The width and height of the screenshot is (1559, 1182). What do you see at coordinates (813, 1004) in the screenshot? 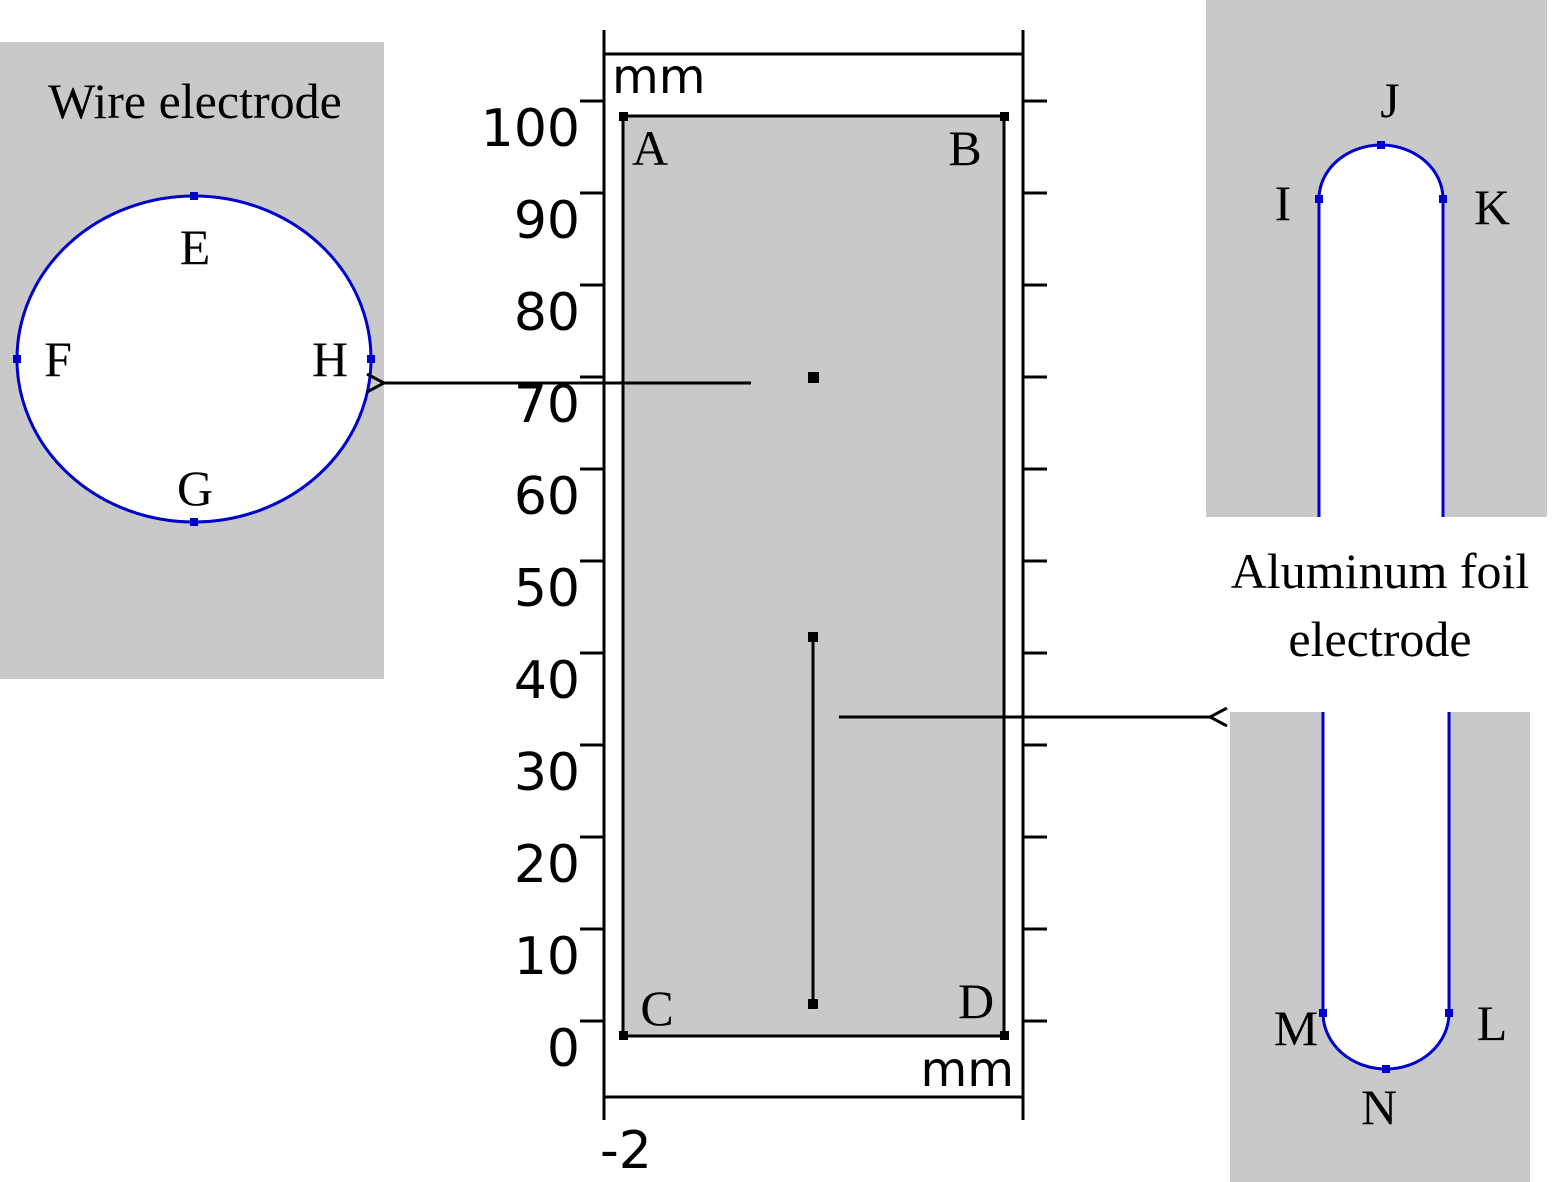
I see `foil-bottom-marker` at bounding box center [813, 1004].